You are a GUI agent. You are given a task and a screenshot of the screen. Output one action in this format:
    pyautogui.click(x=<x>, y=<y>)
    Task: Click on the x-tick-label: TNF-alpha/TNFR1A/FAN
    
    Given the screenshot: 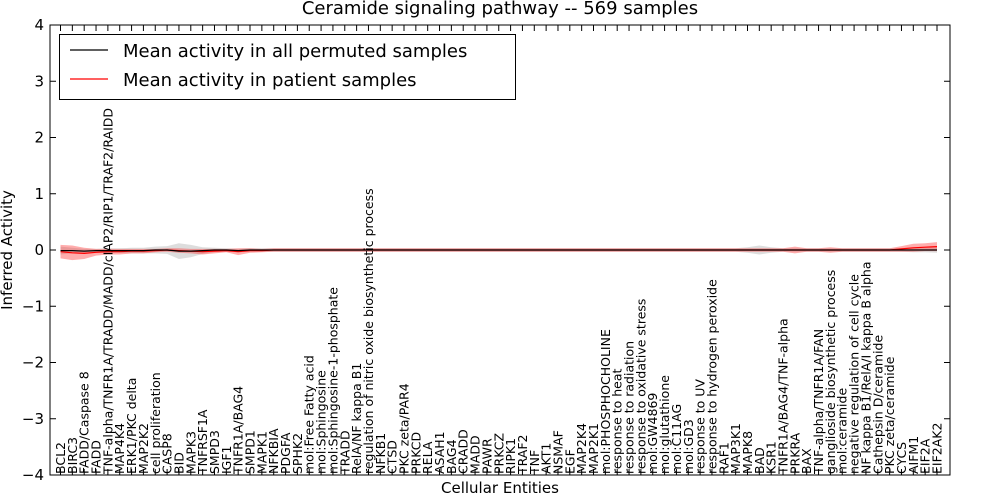 What is the action you would take?
    pyautogui.click(x=818, y=402)
    